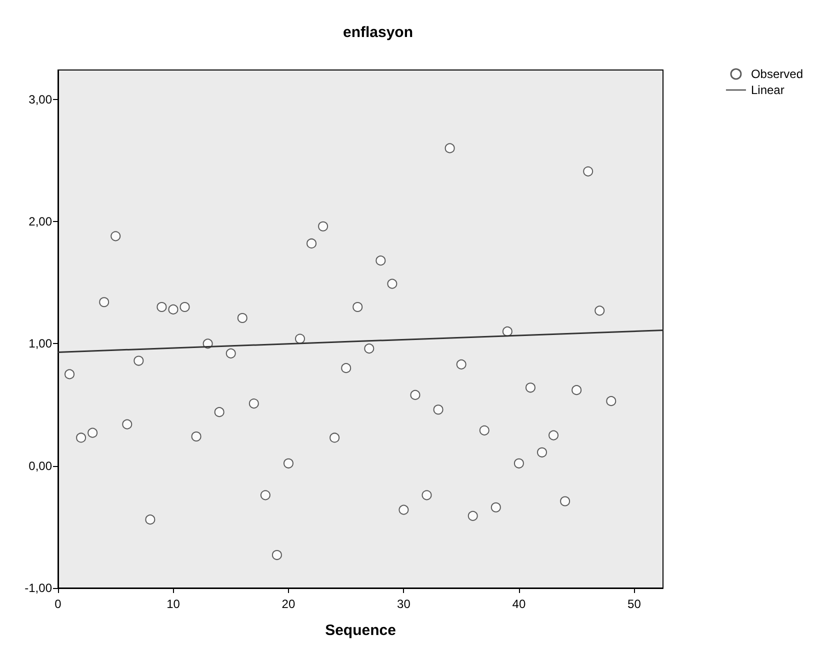 The height and width of the screenshot is (666, 826). What do you see at coordinates (519, 604) in the screenshot?
I see `x-tick-label: 40` at bounding box center [519, 604].